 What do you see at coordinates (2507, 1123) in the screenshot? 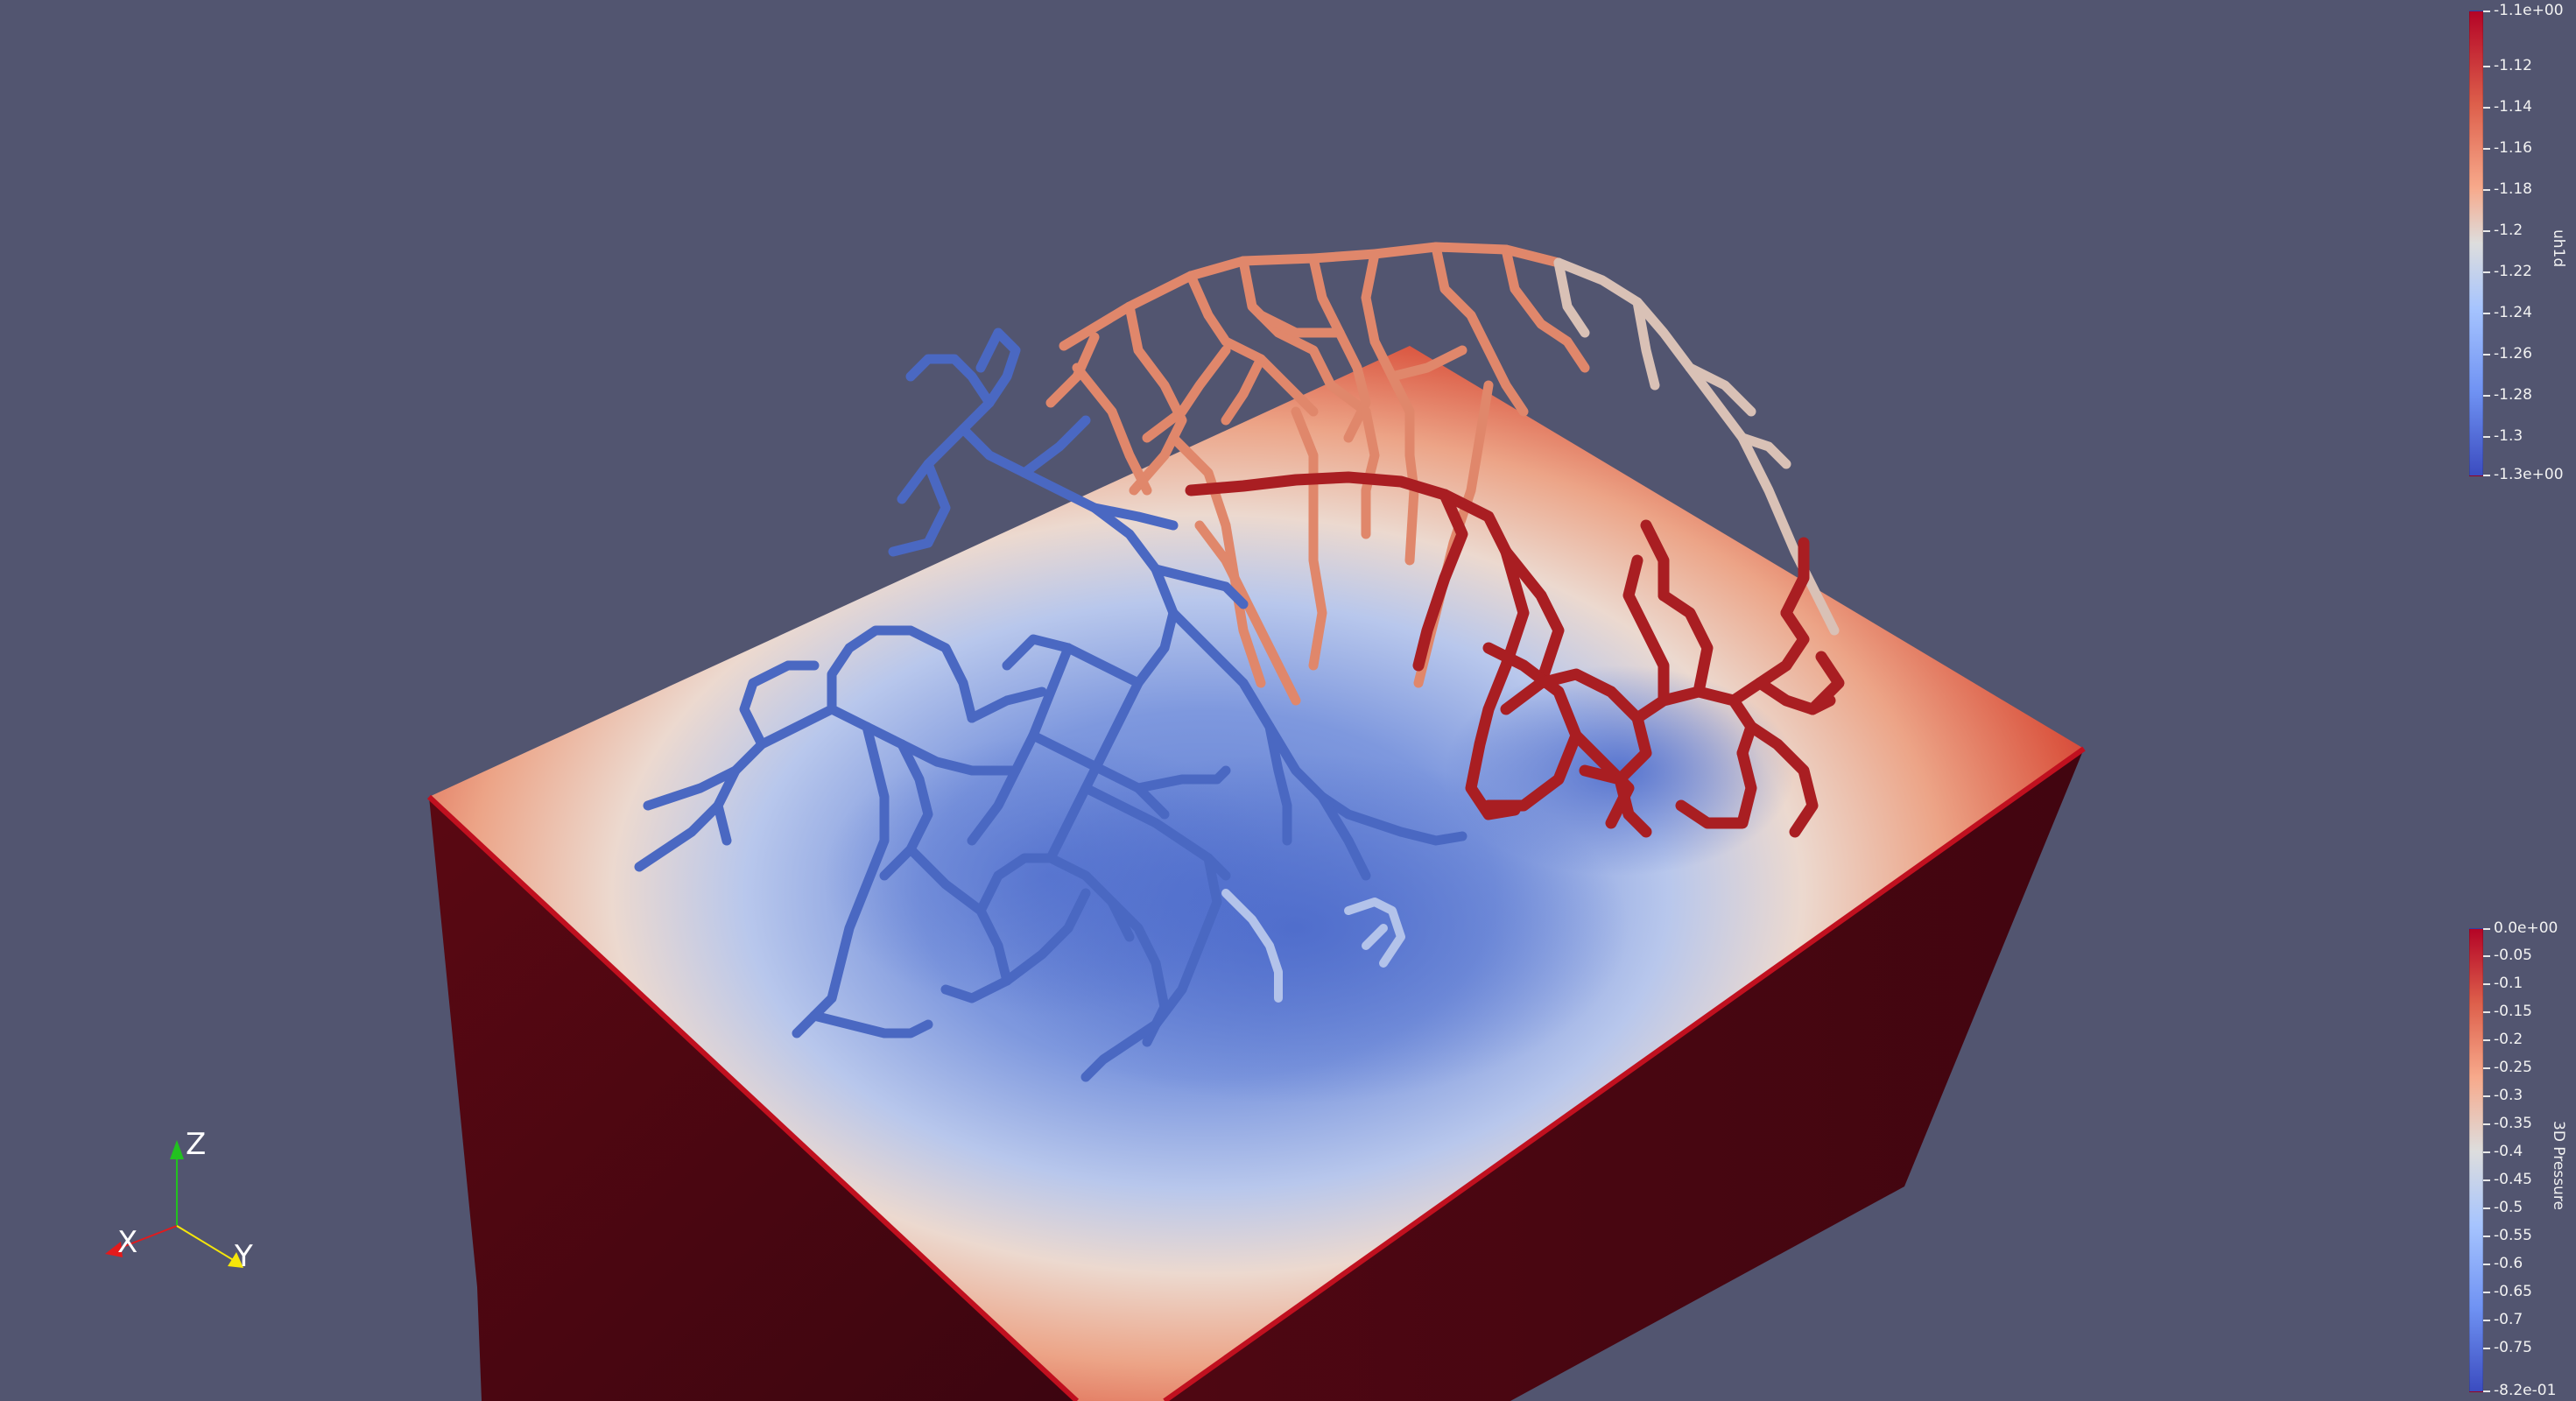
I see `colorbar-pressure-tick: -0.35` at bounding box center [2507, 1123].